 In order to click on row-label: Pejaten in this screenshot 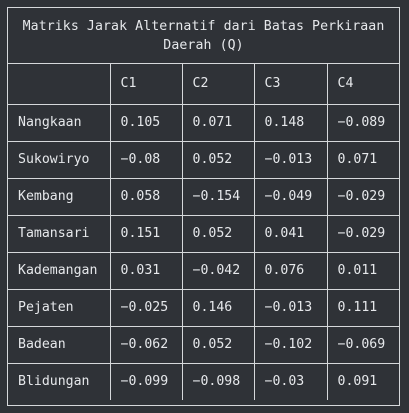, I will do `click(59, 307)`.